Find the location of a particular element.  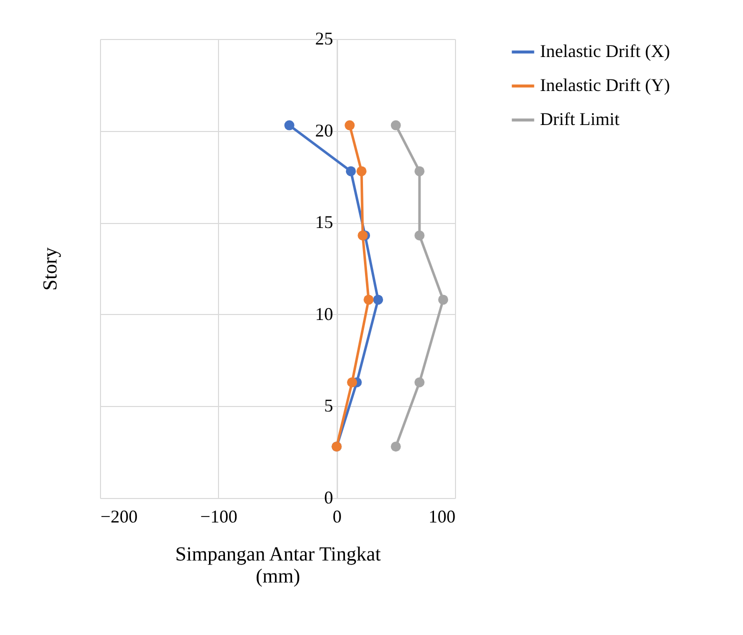

y-axis-title: Story is located at coordinates (51, 269).